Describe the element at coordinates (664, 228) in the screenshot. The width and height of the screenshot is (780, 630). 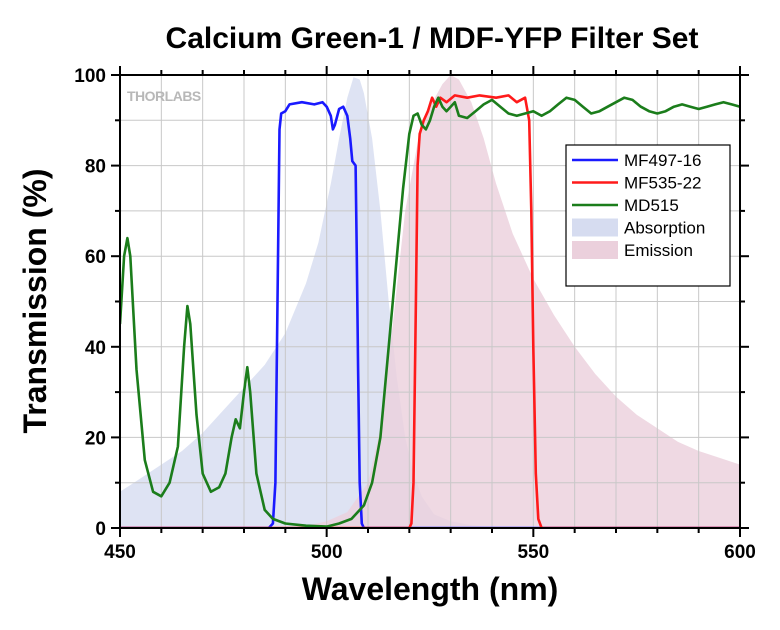
I see `legend-label-absorption: Absorption` at that location.